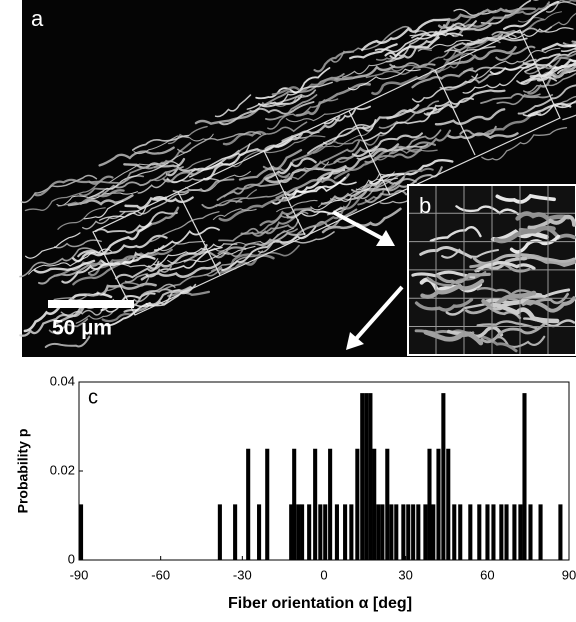  Describe the element at coordinates (23, 471) in the screenshot. I see `y-axis-label: Probability p` at that location.